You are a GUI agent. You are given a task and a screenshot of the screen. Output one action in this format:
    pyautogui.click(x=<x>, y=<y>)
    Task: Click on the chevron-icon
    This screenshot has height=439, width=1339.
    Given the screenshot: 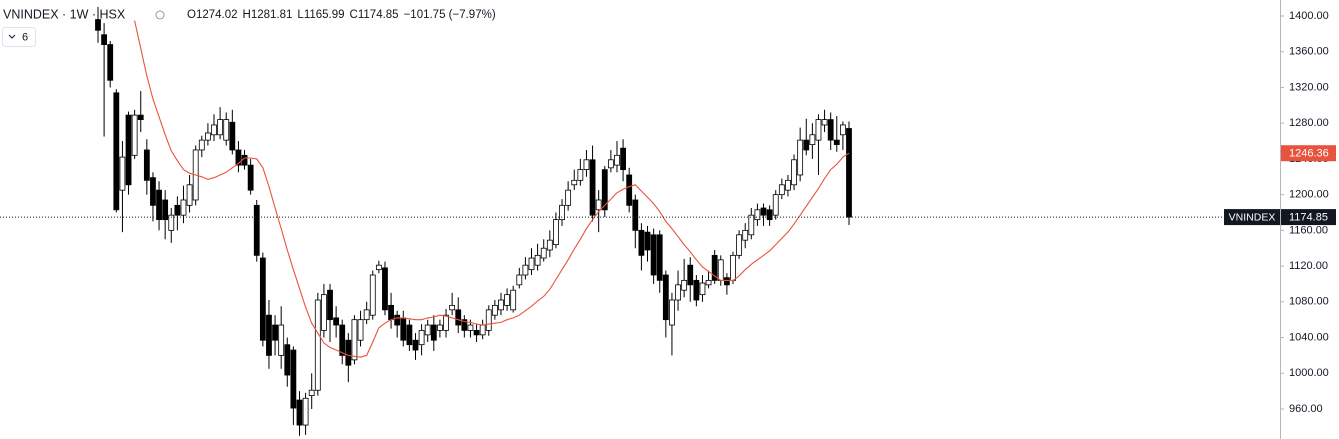 What is the action you would take?
    pyautogui.click(x=12, y=36)
    